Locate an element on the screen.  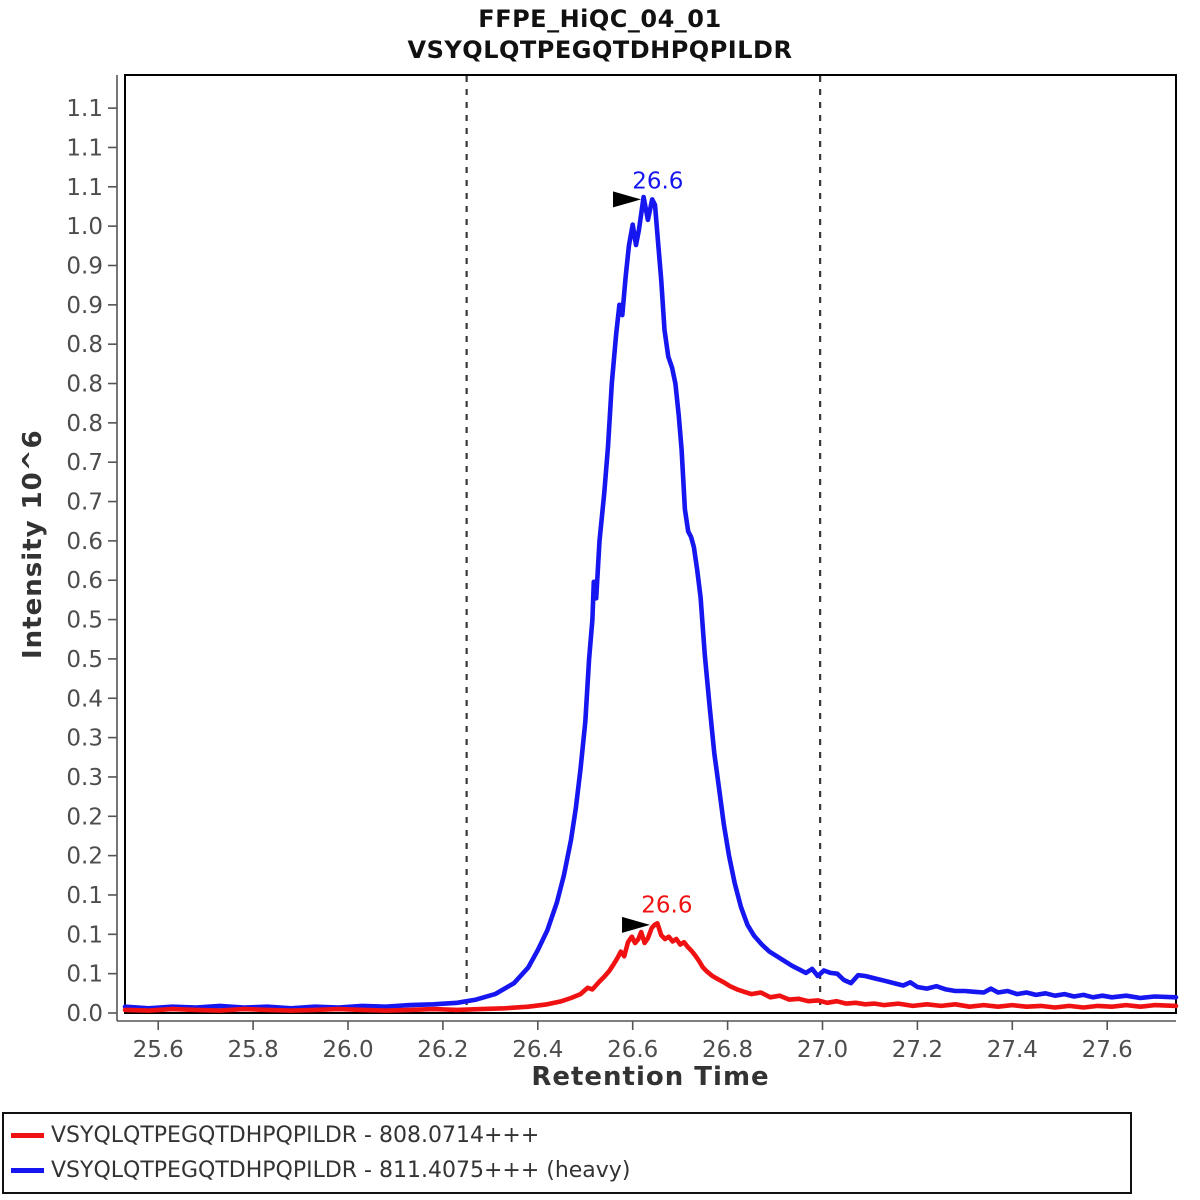
light-chromatogram-trace is located at coordinates (650, 966).